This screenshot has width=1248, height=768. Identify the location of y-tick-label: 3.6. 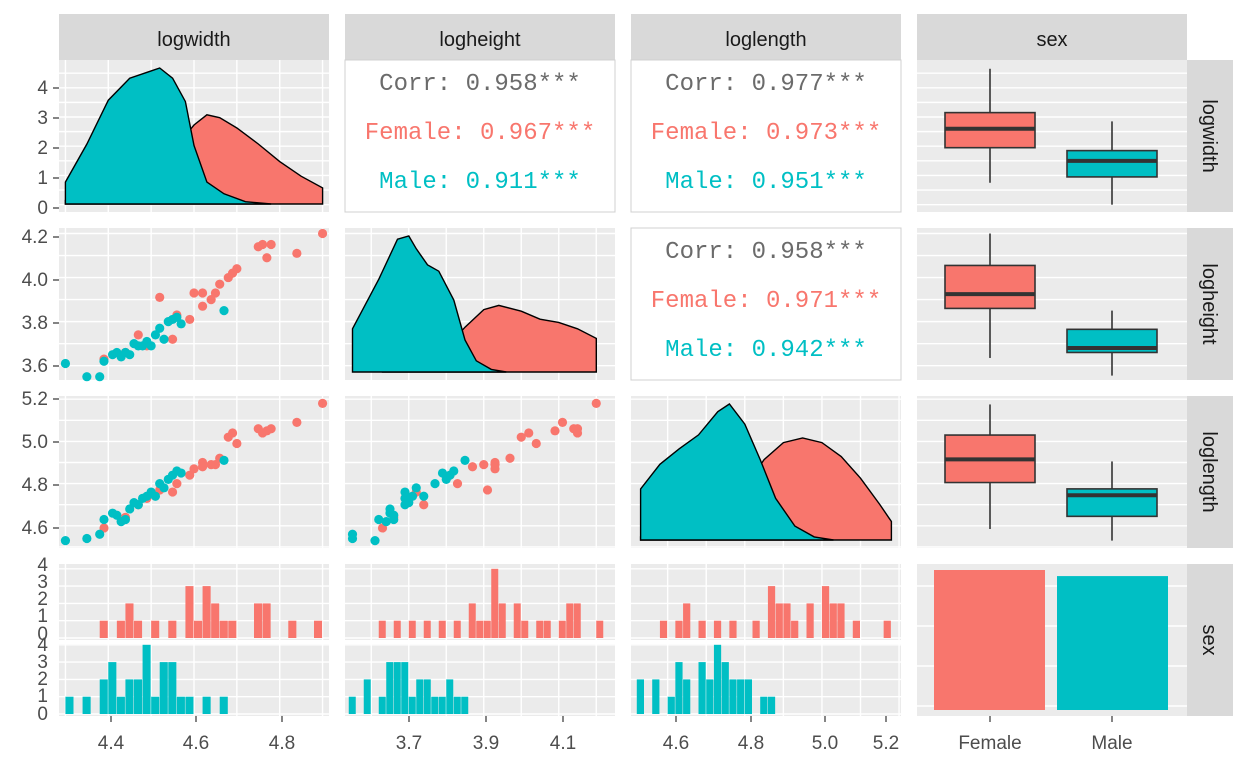
(35, 366).